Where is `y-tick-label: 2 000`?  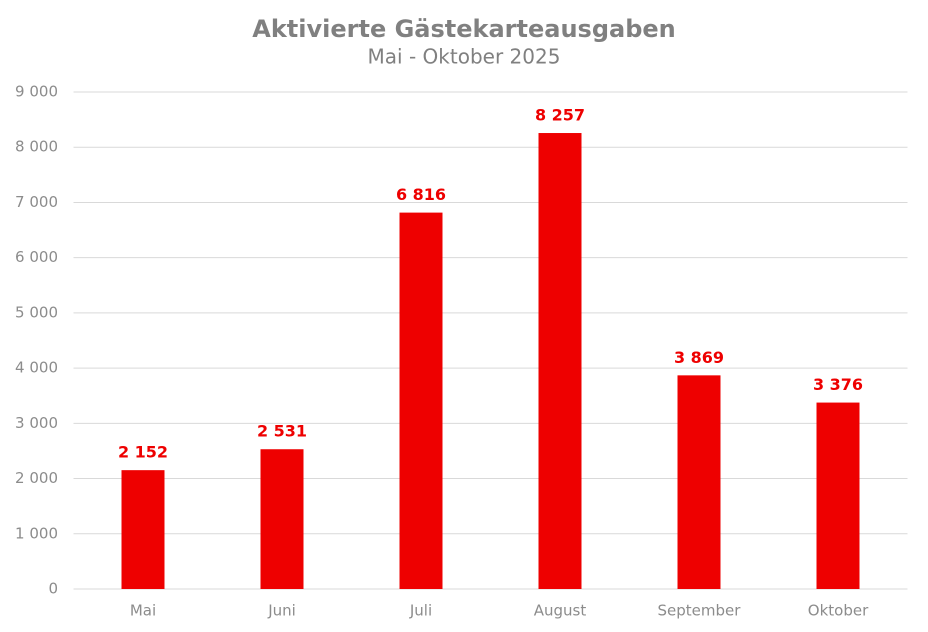
y-tick-label: 2 000 is located at coordinates (36, 478).